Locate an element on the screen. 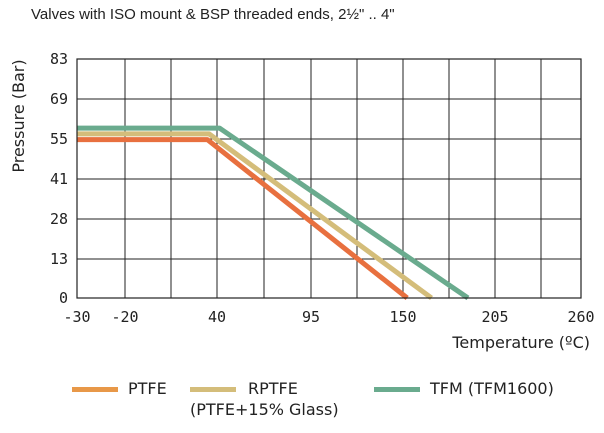  legend-label-tfm: TFM (TFM1600) is located at coordinates (492, 388).